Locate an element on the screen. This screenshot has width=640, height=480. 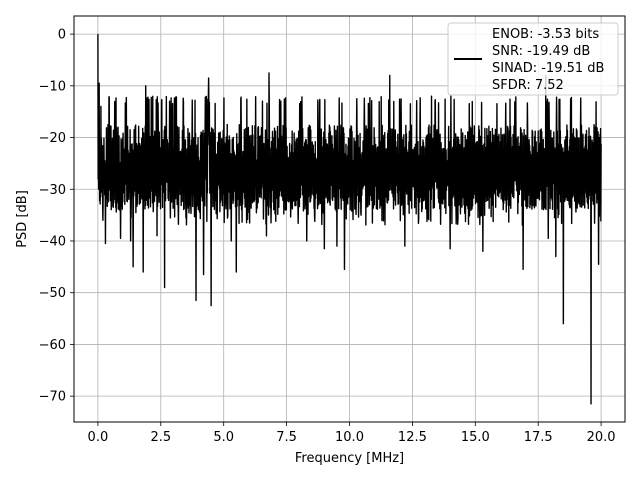
legend-sfdr: SFDR: 7.52 is located at coordinates (528, 85).